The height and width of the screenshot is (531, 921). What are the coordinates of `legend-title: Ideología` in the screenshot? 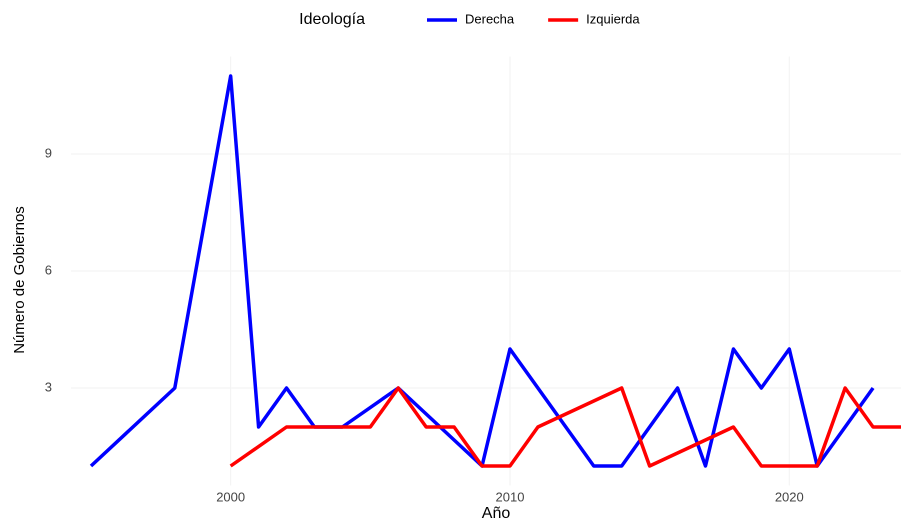 It's located at (332, 19).